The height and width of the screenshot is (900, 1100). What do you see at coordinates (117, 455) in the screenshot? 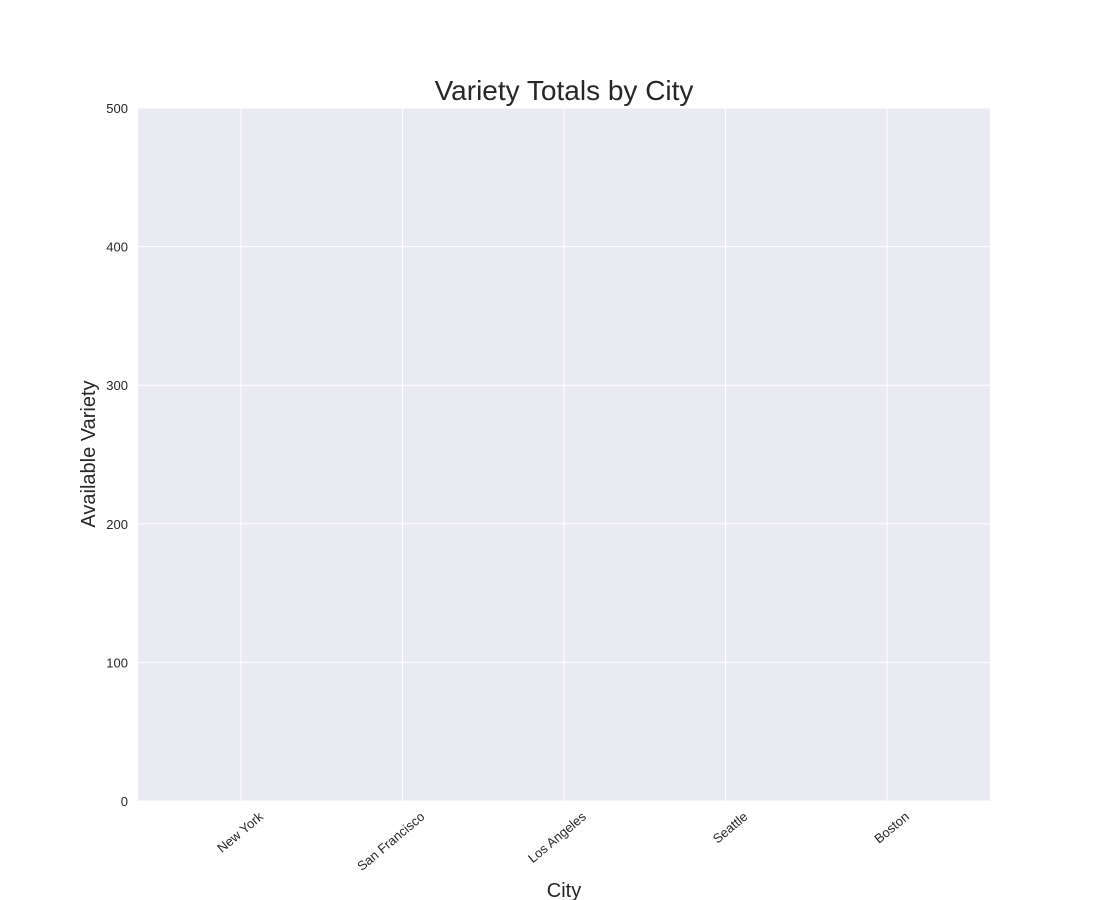
I see `y-axis-ticks: 0 100 200 300 400 500` at bounding box center [117, 455].